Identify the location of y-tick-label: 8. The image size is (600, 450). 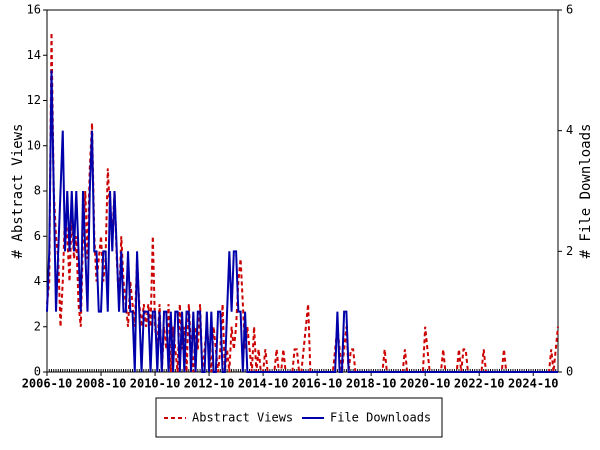
(37, 191).